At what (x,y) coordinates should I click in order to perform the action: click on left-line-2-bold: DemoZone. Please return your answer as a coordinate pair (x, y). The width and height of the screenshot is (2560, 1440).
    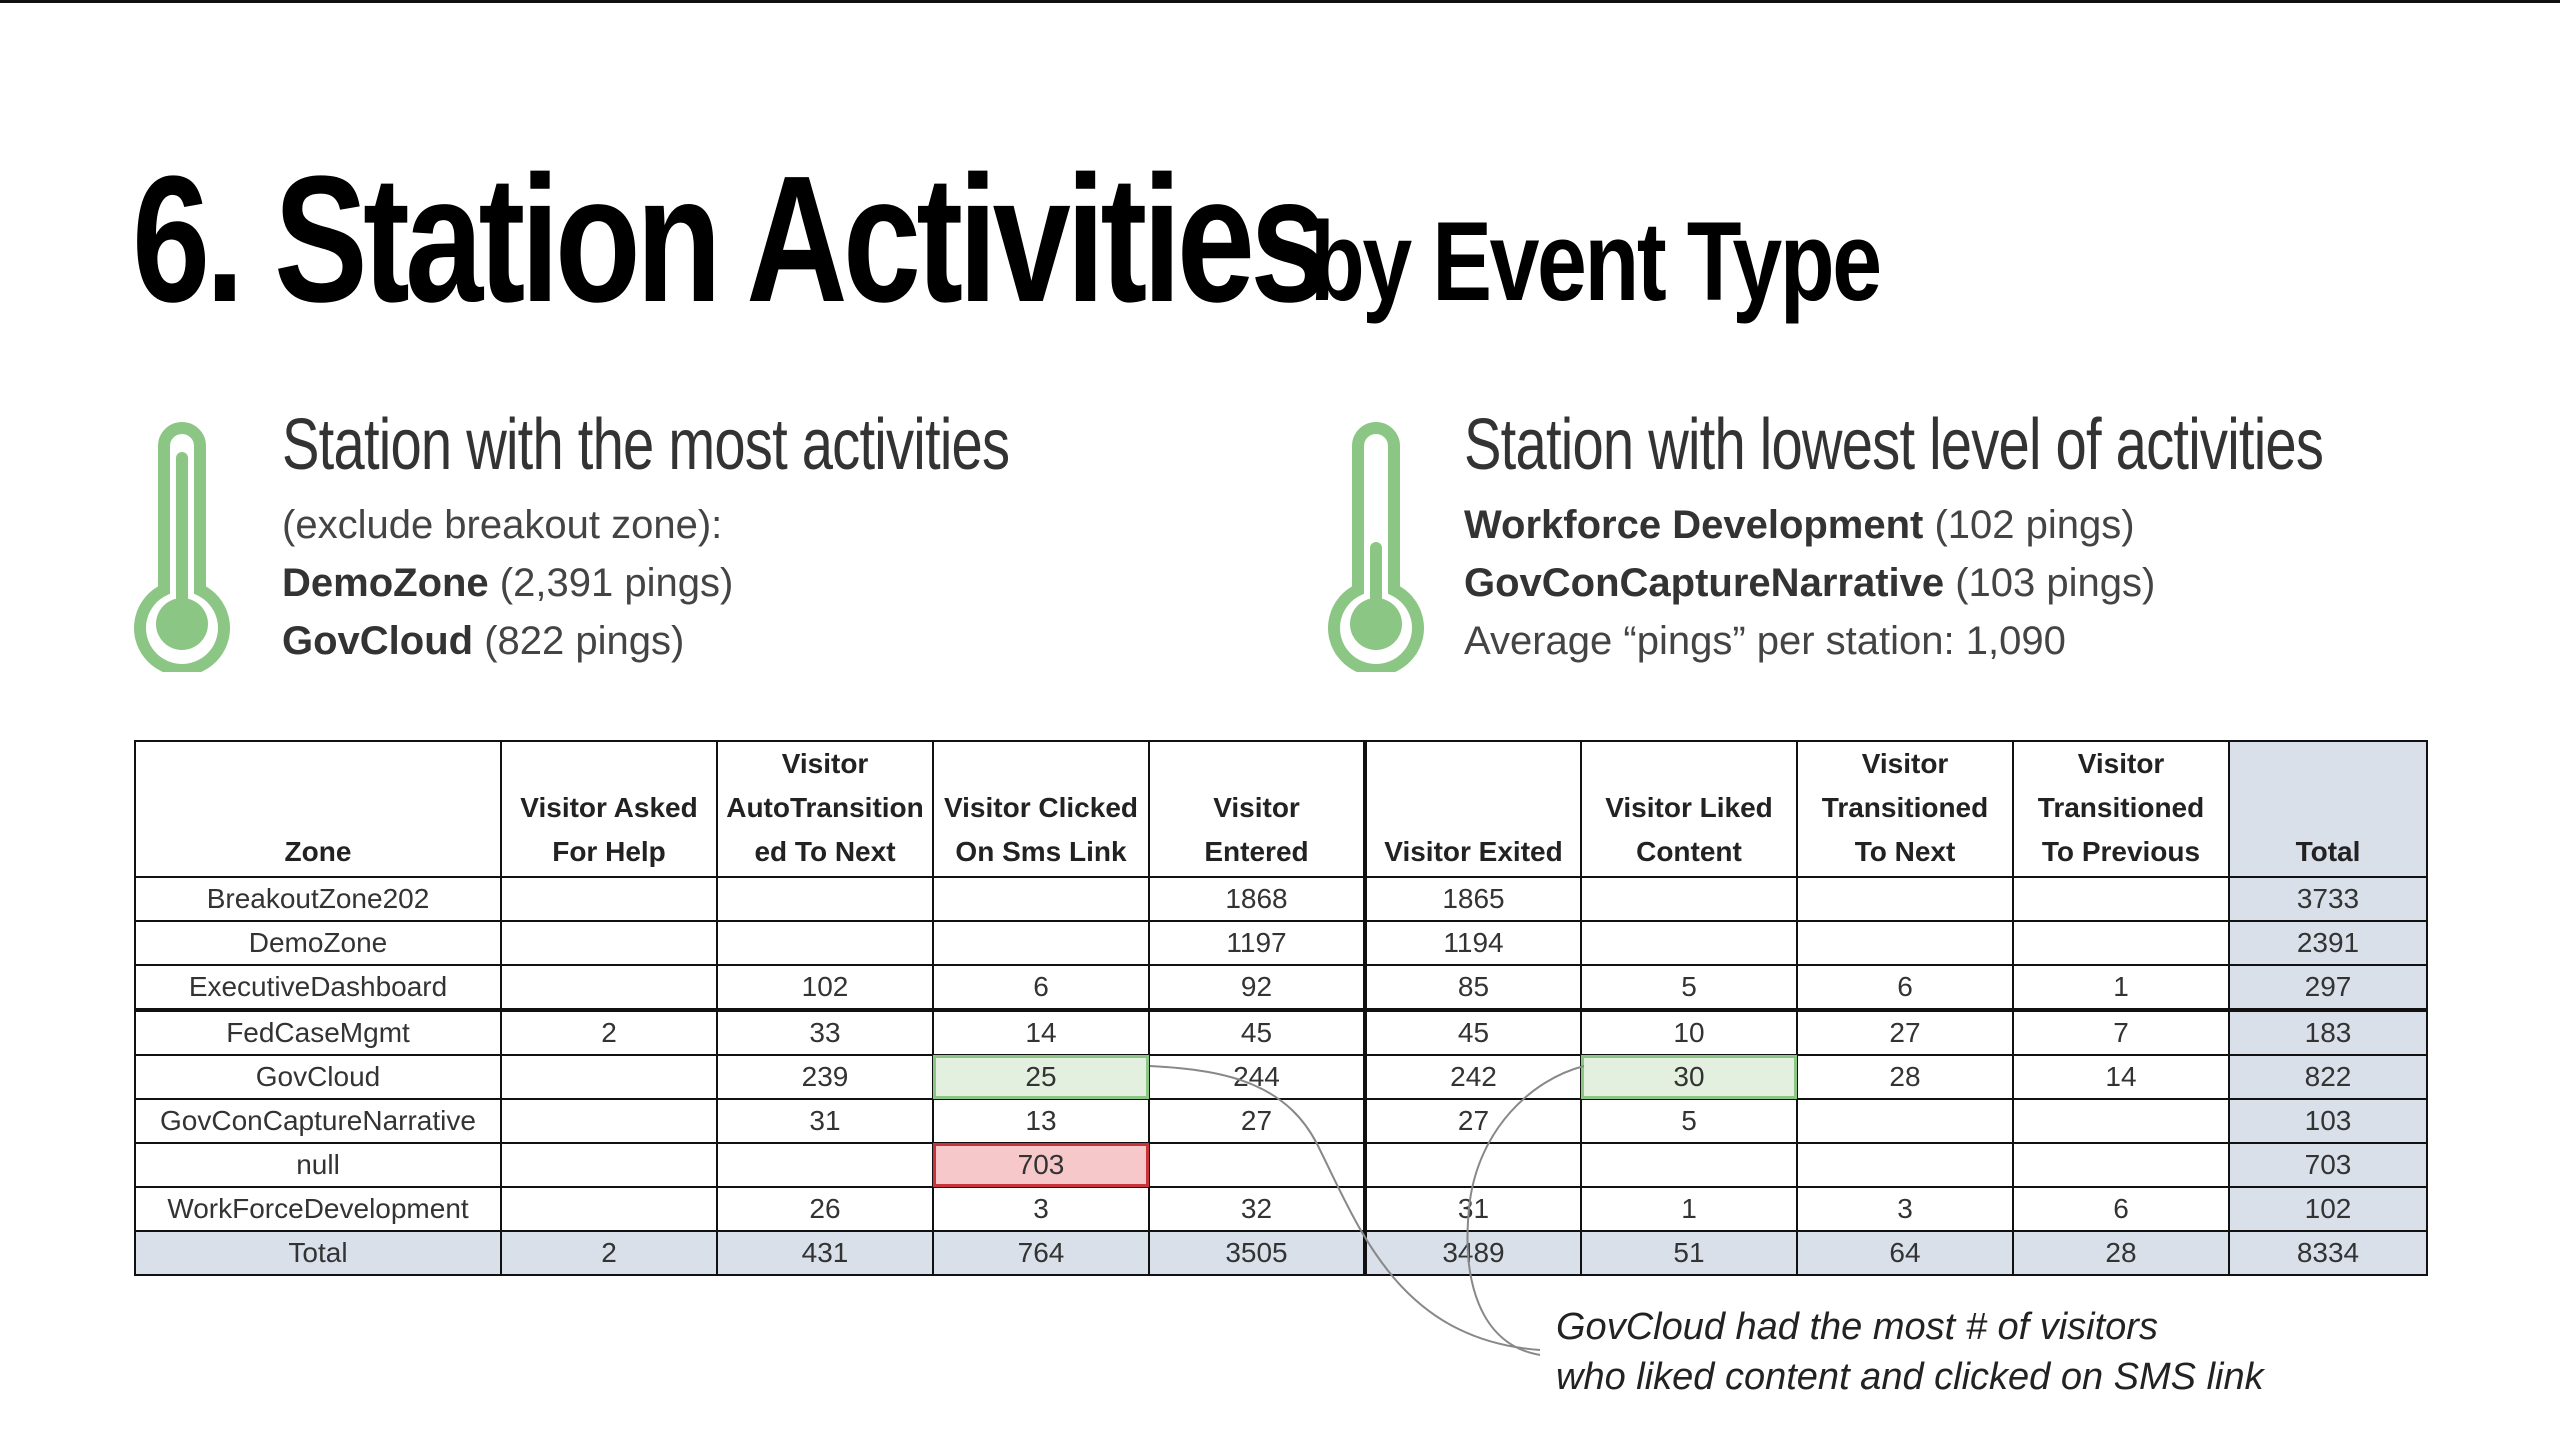
    Looking at the image, I should click on (385, 583).